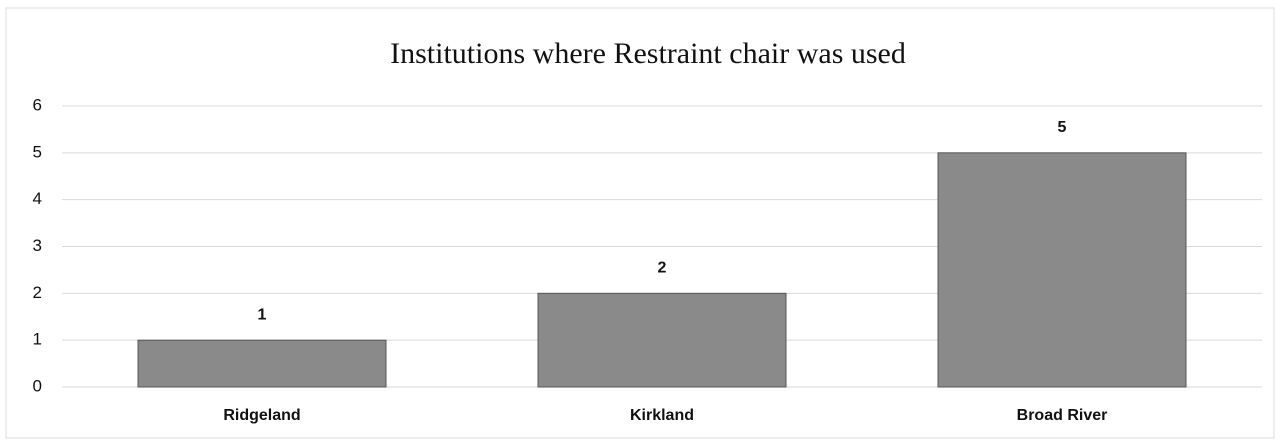 The width and height of the screenshot is (1281, 443). Describe the element at coordinates (662, 268) in the screenshot. I see `data-label: 2` at that location.